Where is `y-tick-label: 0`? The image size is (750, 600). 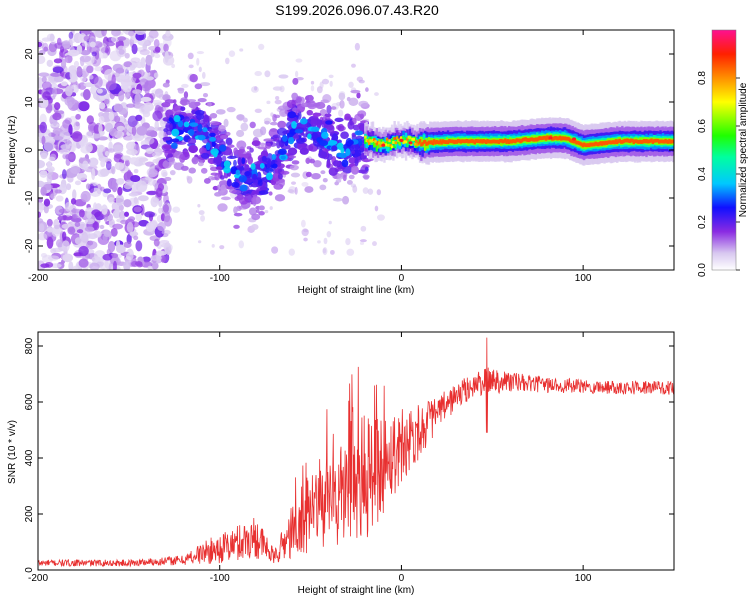
y-tick-label: 0 is located at coordinates (29, 570).